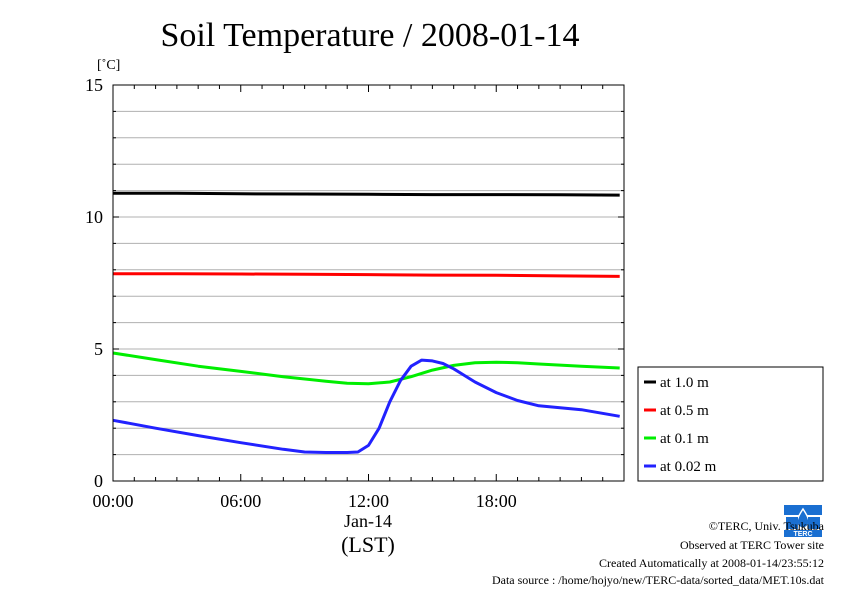 This screenshot has width=842, height=595. Describe the element at coordinates (368, 521) in the screenshot. I see `x-axis-date-label: Jan-14` at that location.